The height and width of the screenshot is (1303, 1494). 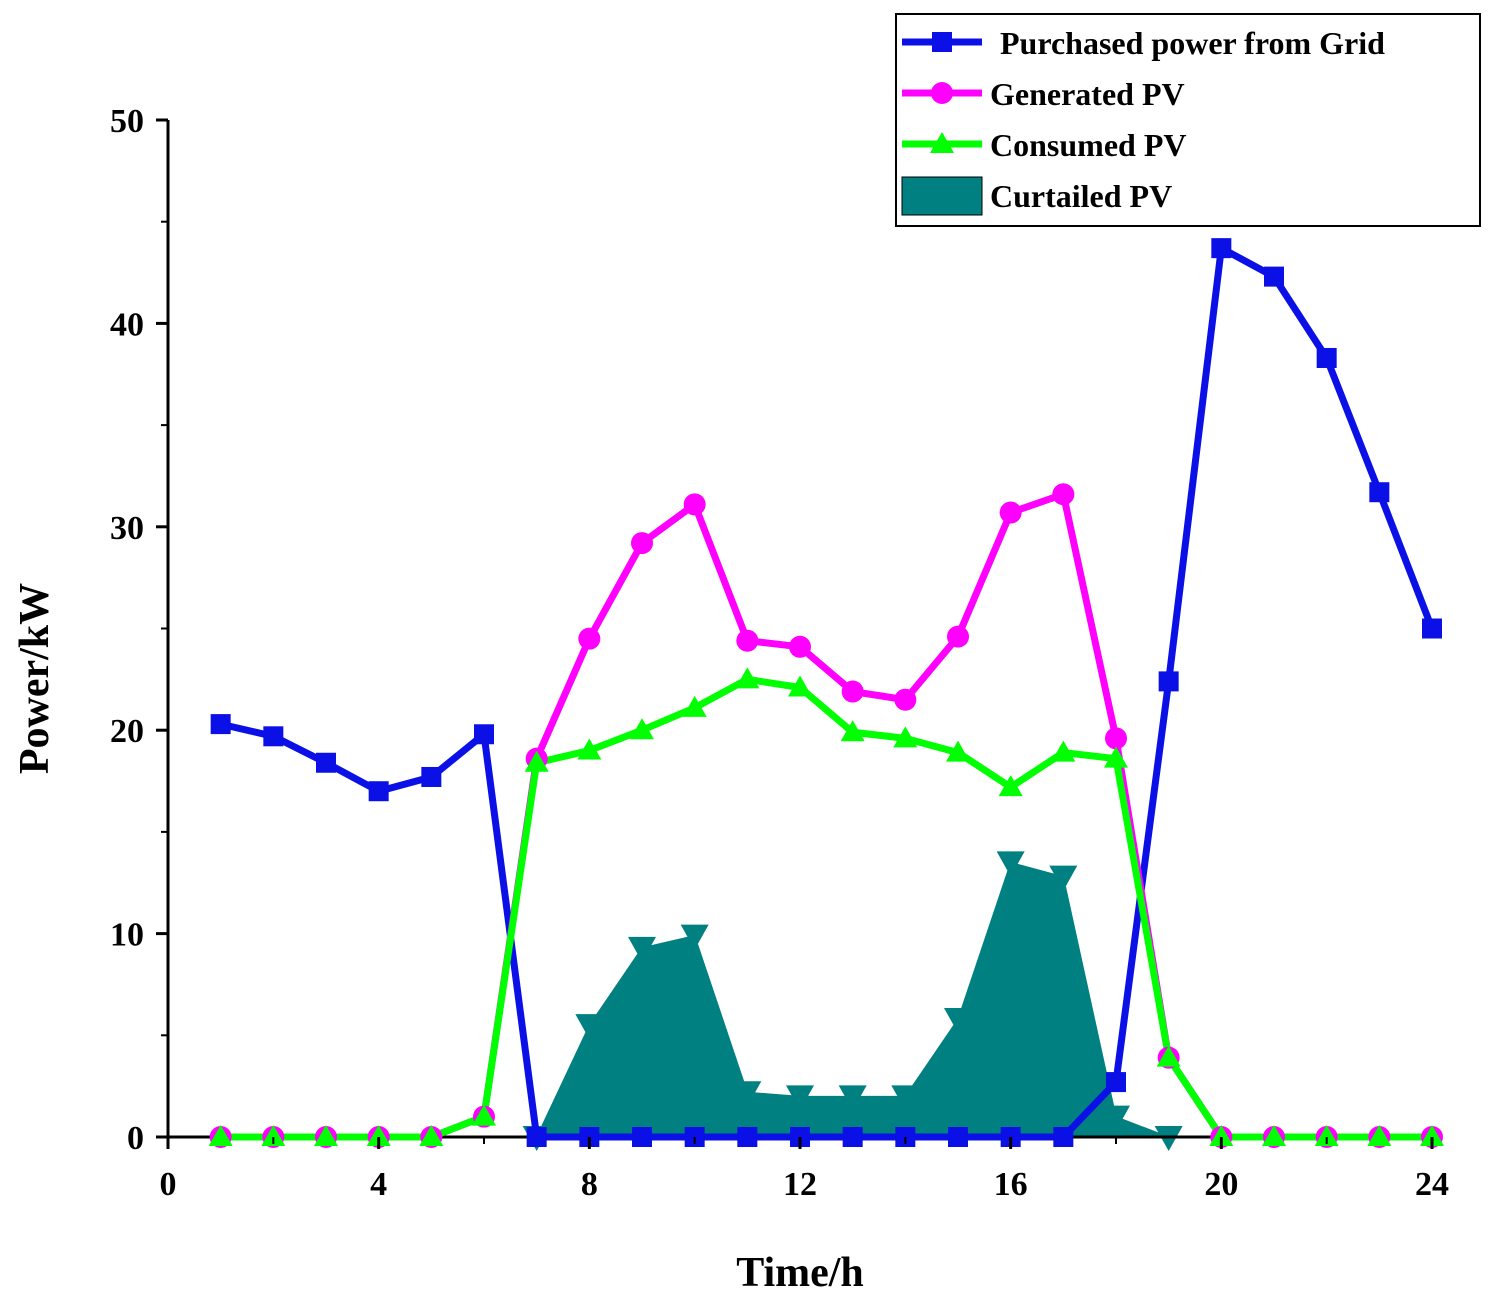 What do you see at coordinates (378, 1184) in the screenshot?
I see `x-tick-label: 4` at bounding box center [378, 1184].